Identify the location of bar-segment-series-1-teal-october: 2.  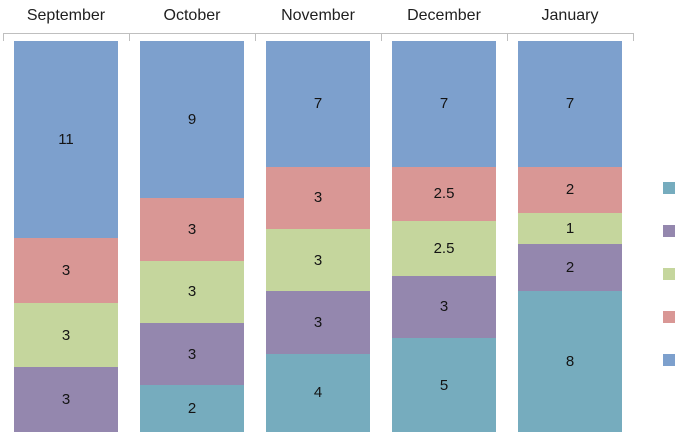
(192, 409).